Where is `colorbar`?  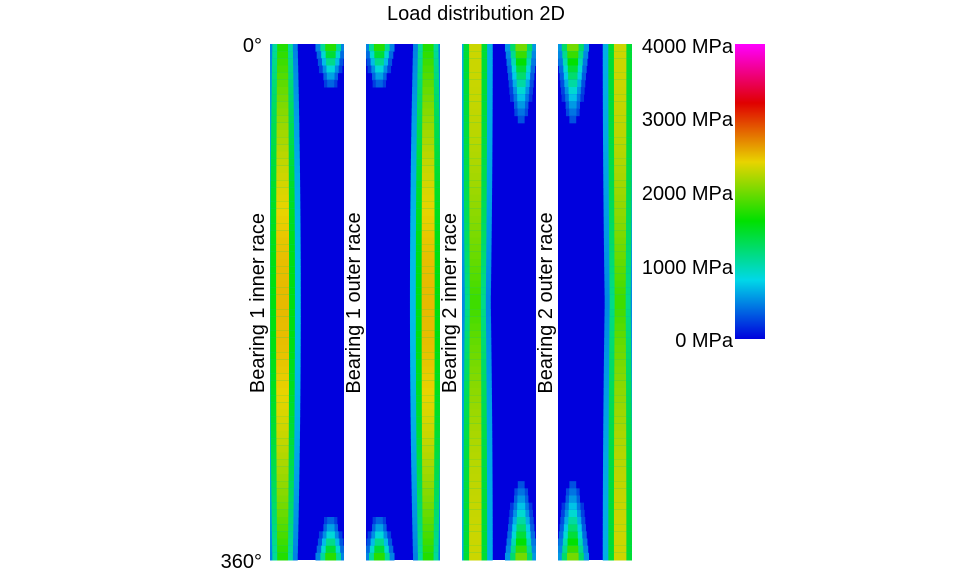
colorbar is located at coordinates (750, 191).